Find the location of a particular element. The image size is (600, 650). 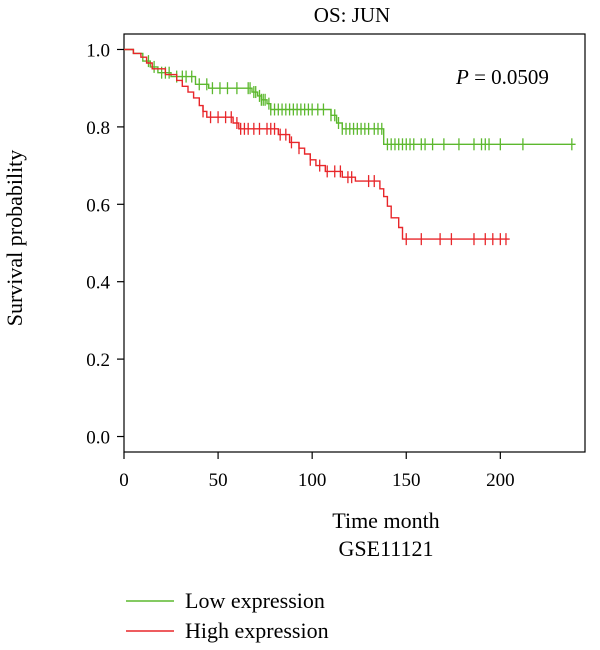

chart-title: OS: JUN is located at coordinates (352, 15).